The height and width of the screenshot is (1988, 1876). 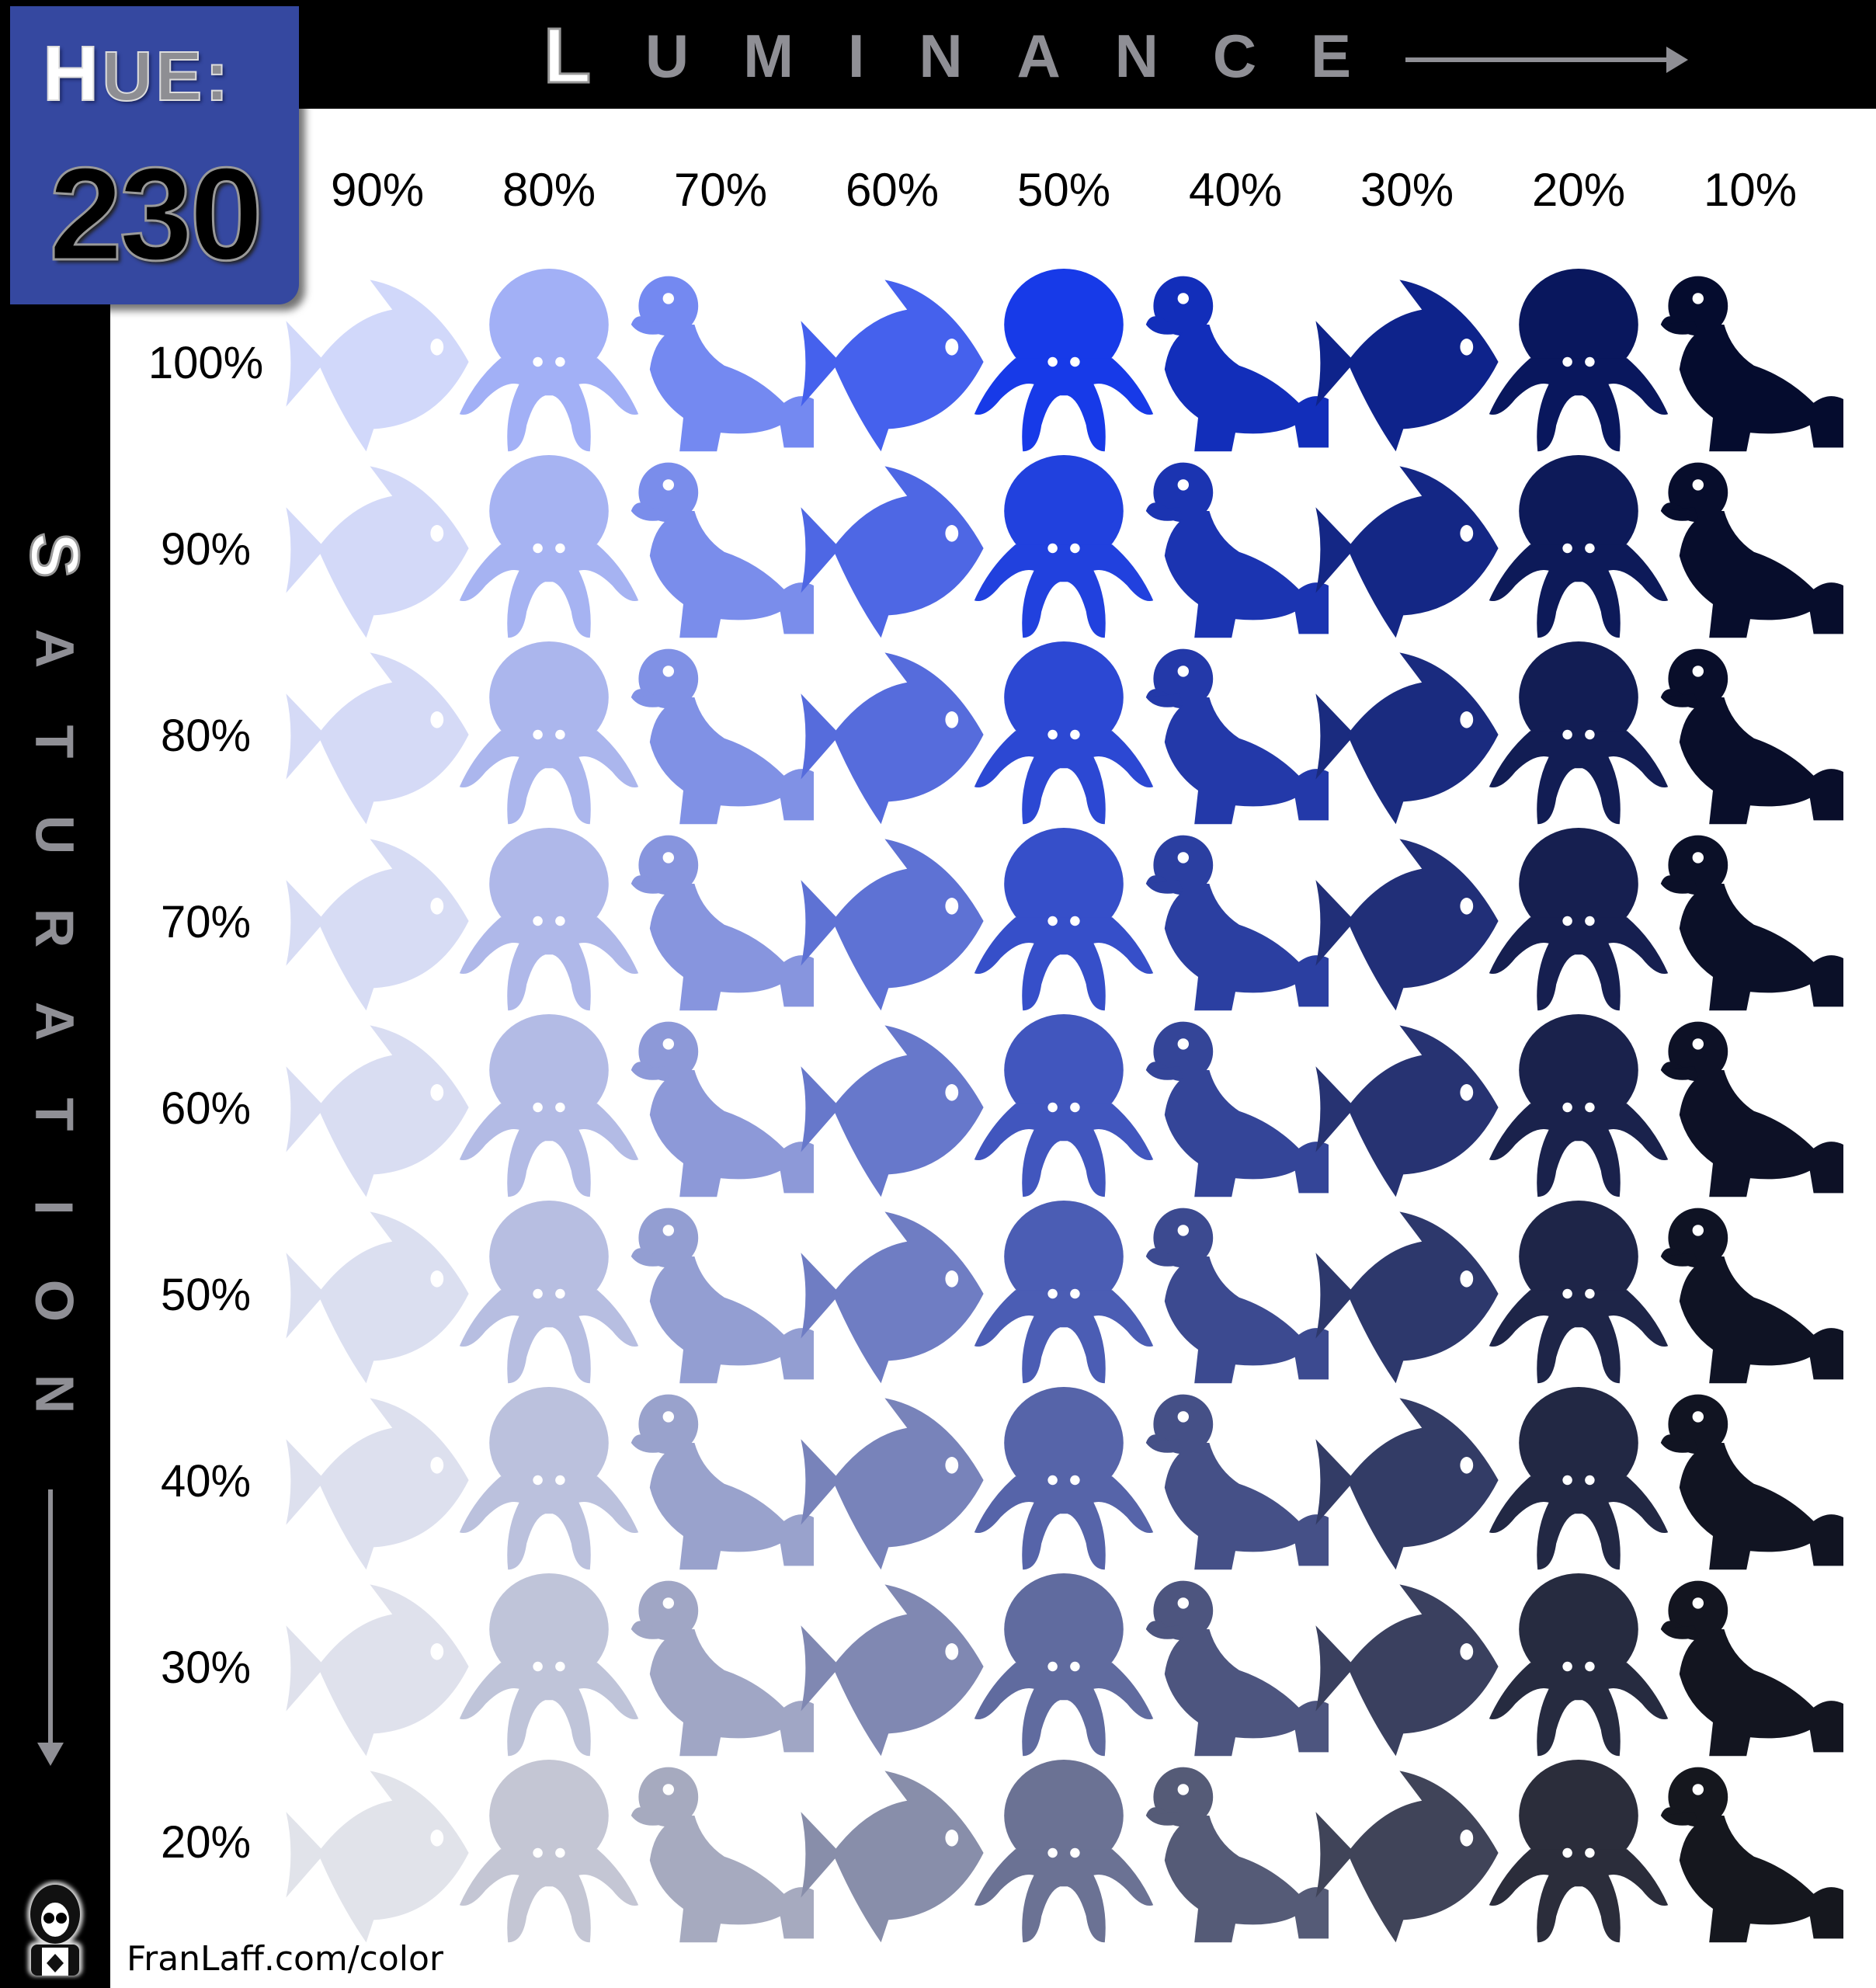 What do you see at coordinates (1330, 56) in the screenshot?
I see `luminance-title-letter: E` at bounding box center [1330, 56].